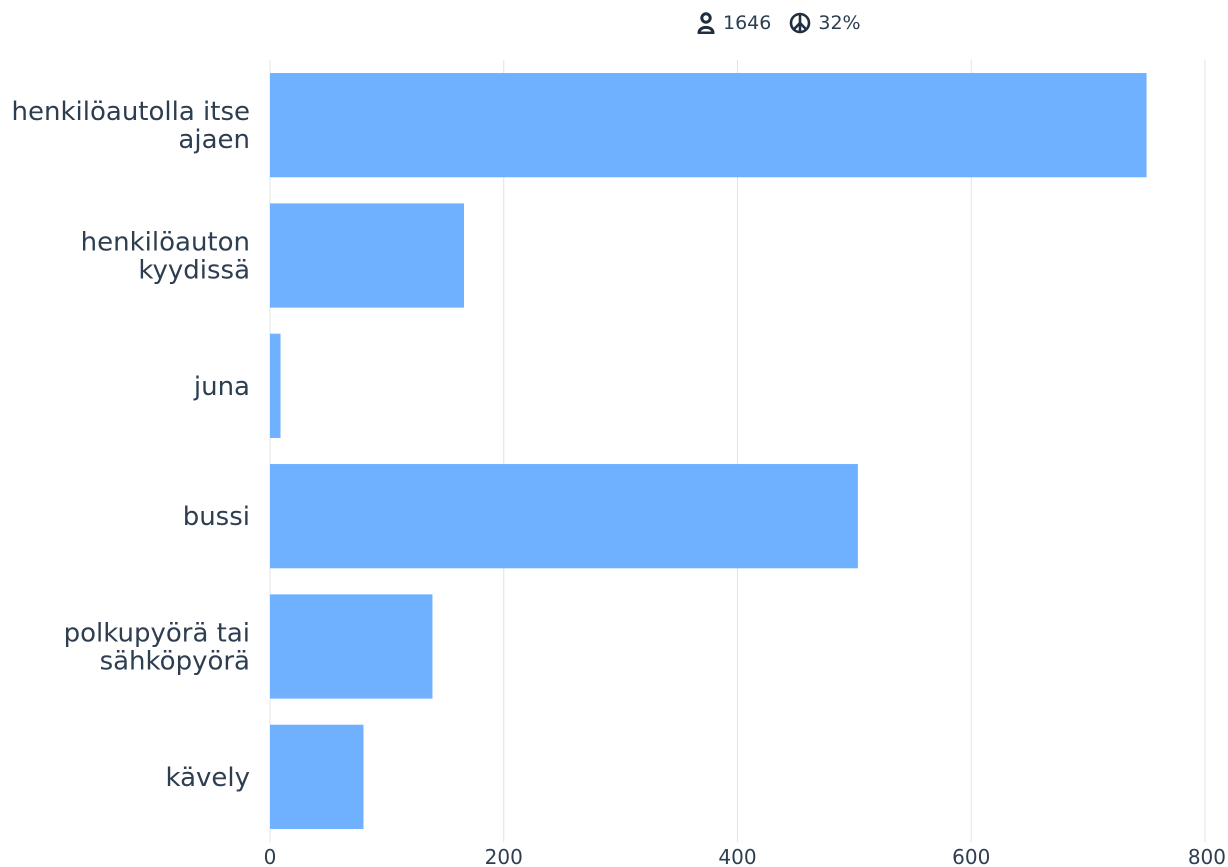  What do you see at coordinates (194, 271) in the screenshot?
I see `category-label-line: kyydissä` at bounding box center [194, 271].